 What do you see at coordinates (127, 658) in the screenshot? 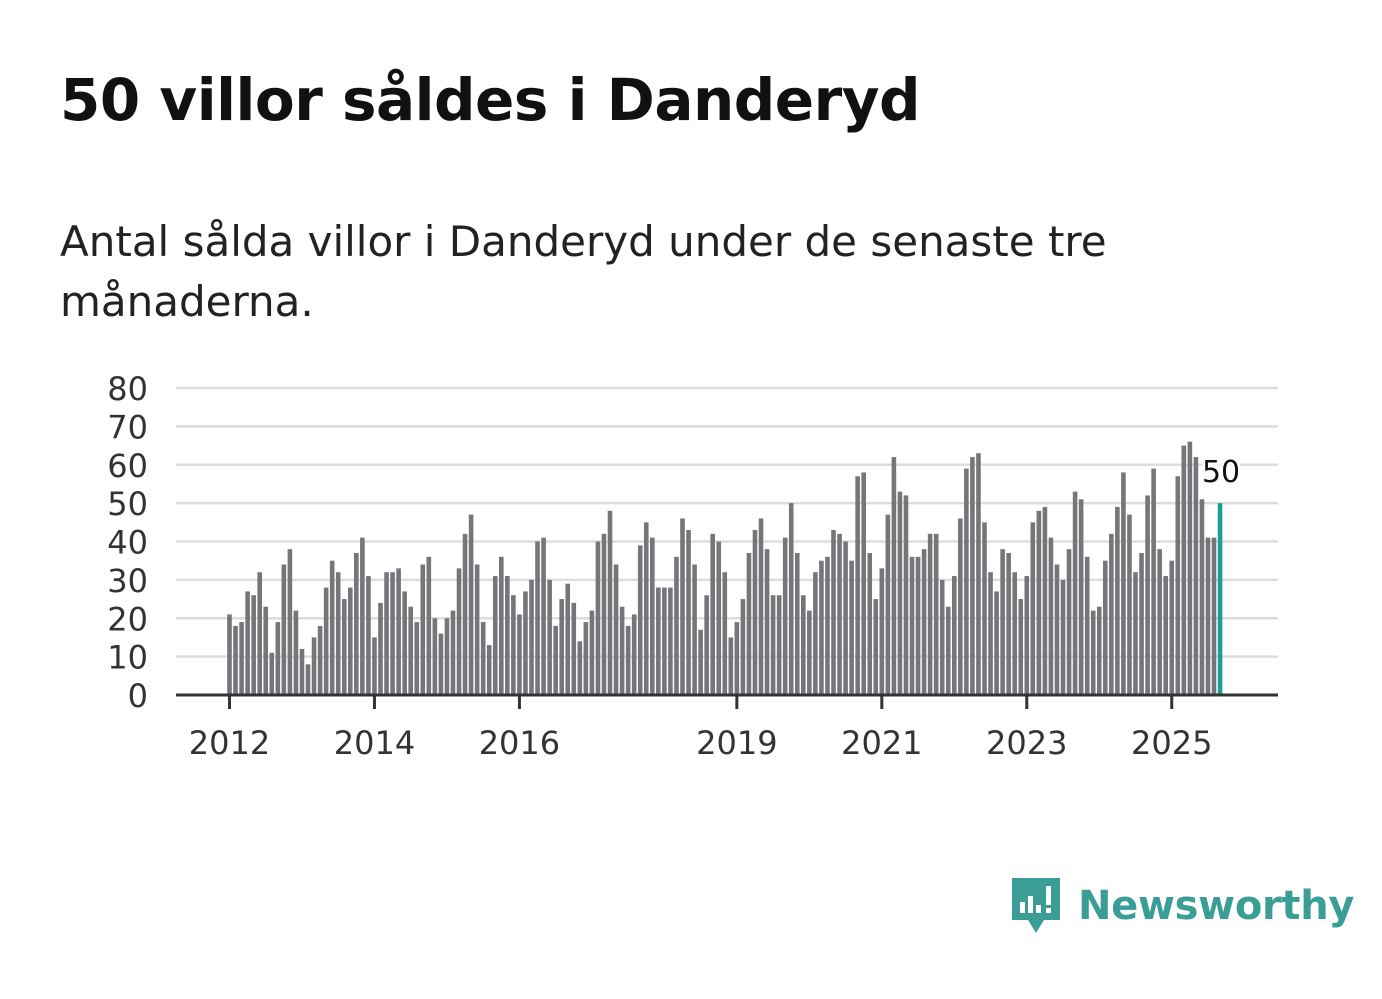
I see `y-tick-label: 10` at bounding box center [127, 658].